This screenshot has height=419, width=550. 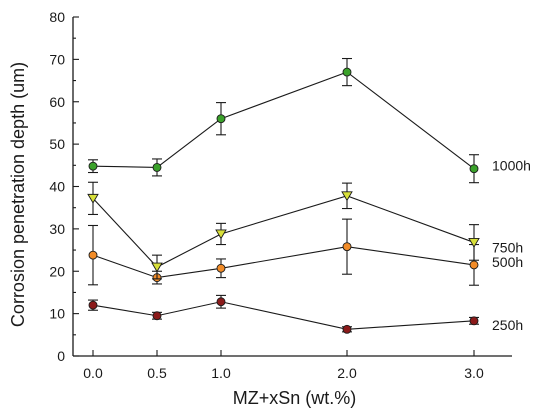 What do you see at coordinates (57, 59) in the screenshot?
I see `y-tick-label: 70` at bounding box center [57, 59].